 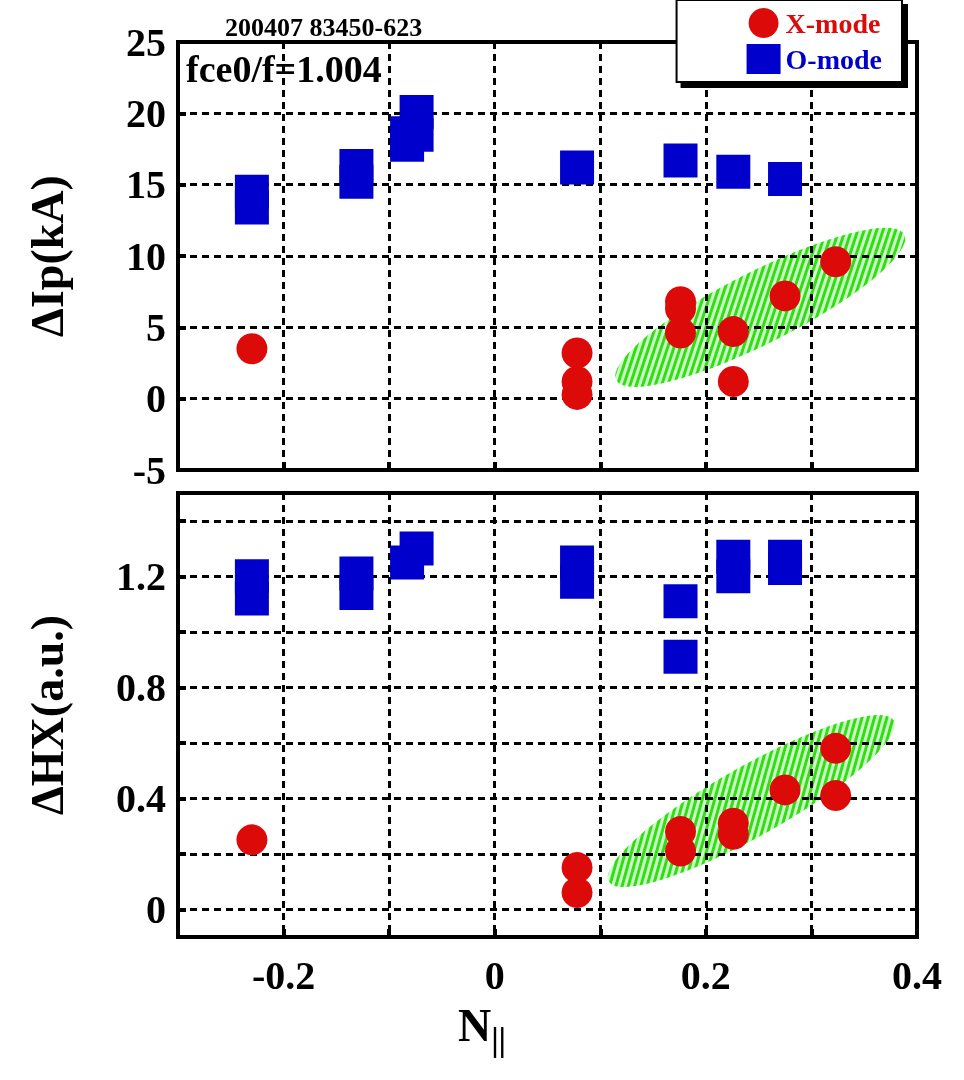 What do you see at coordinates (47, 256) in the screenshot?
I see `y-axis-title: ΔIp(kA)` at bounding box center [47, 256].